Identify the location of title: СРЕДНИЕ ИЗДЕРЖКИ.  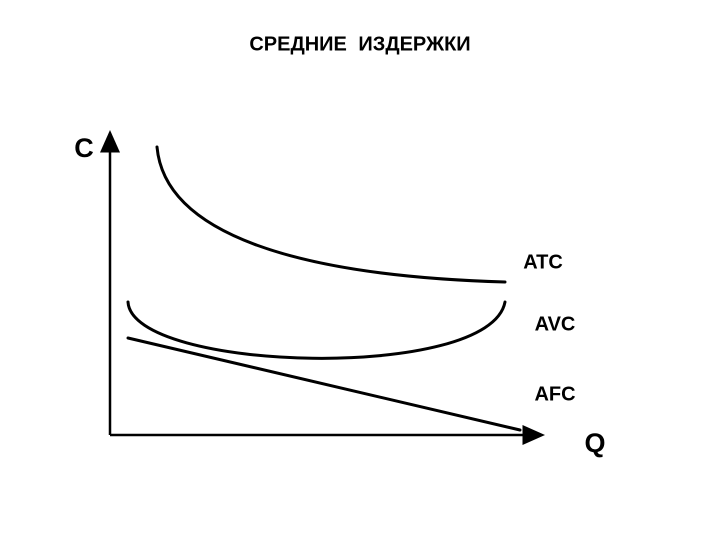
(359, 44).